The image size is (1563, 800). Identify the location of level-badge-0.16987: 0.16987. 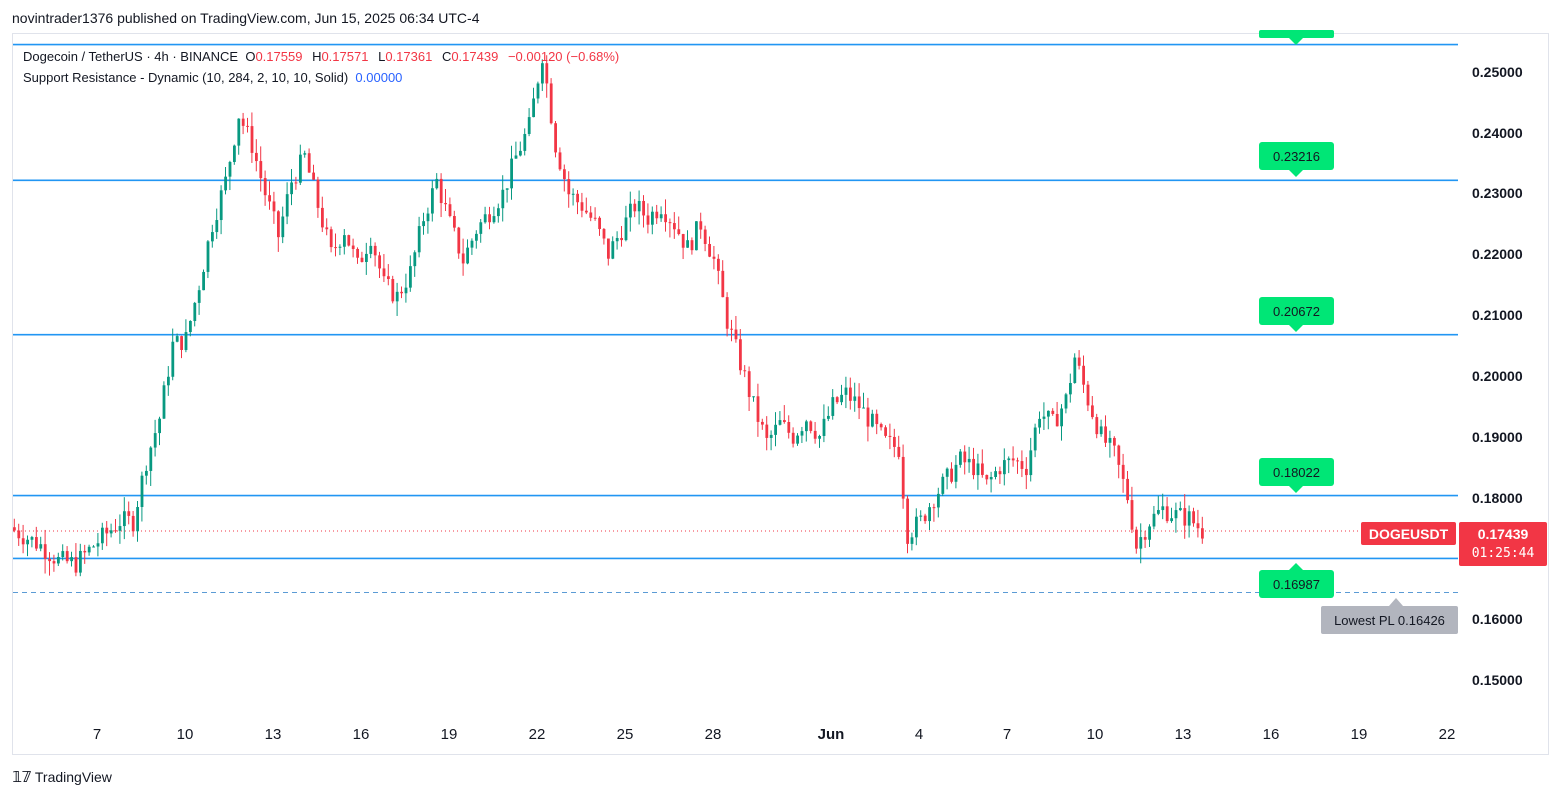
(1296, 584).